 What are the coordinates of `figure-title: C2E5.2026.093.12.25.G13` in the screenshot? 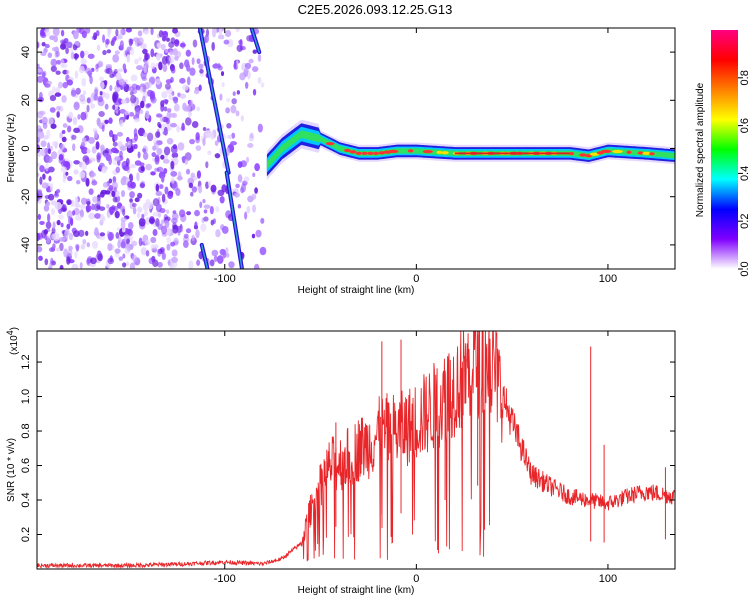 It's located at (375, 9).